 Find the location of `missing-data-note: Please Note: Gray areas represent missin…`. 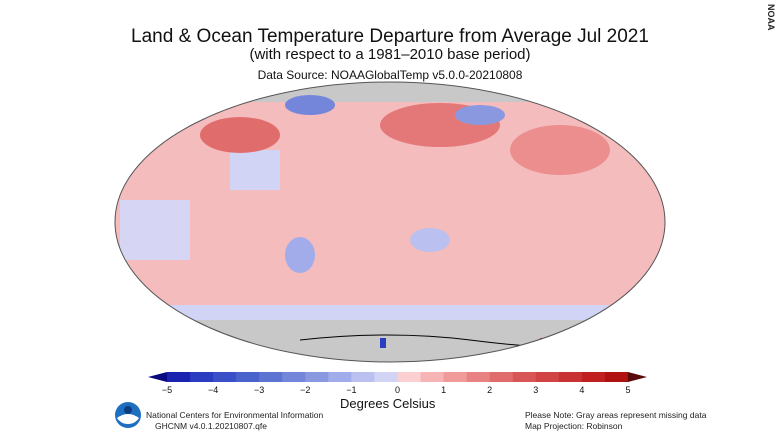

missing-data-note: Please Note: Gray areas represent missin… is located at coordinates (616, 415).